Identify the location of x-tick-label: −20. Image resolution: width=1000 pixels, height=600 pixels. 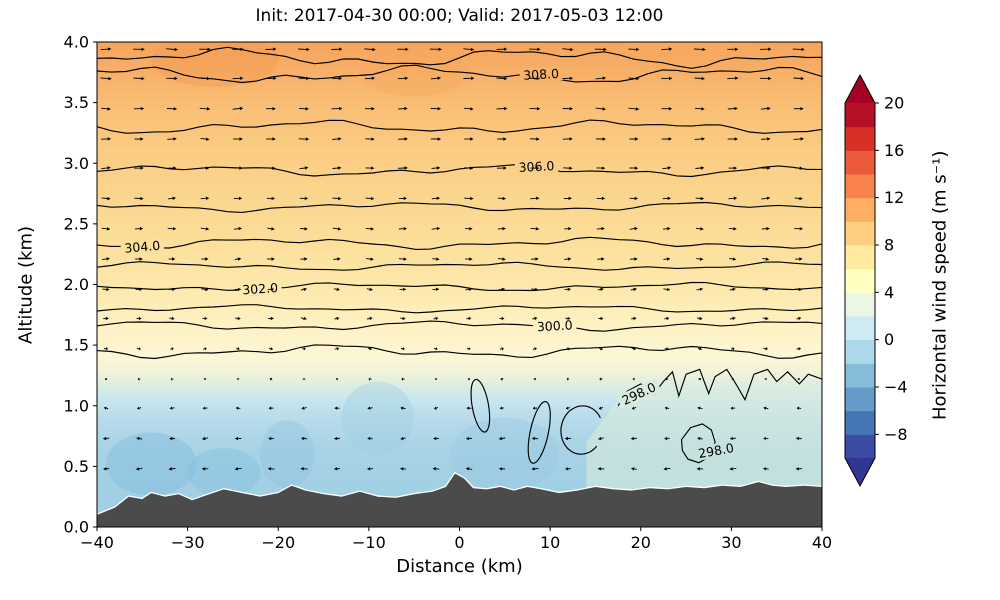
(278, 542).